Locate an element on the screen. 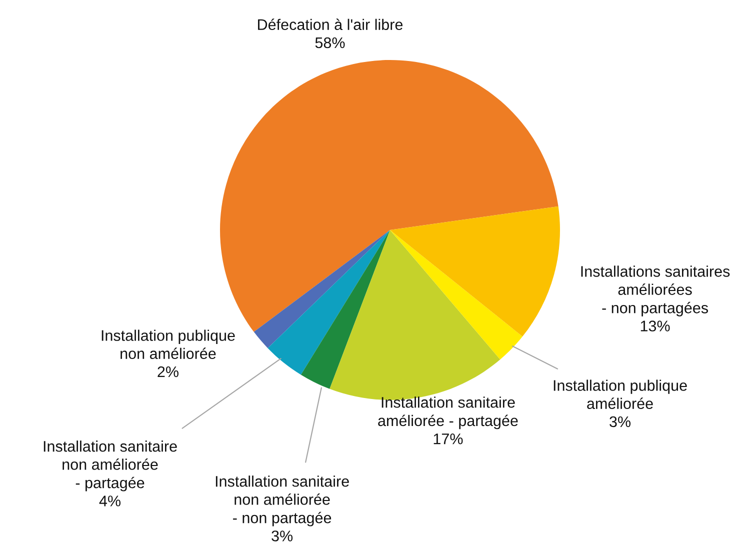 The width and height of the screenshot is (745, 556). slice-label: Installations sanitaires améliorées - non partagées is located at coordinates (655, 291).